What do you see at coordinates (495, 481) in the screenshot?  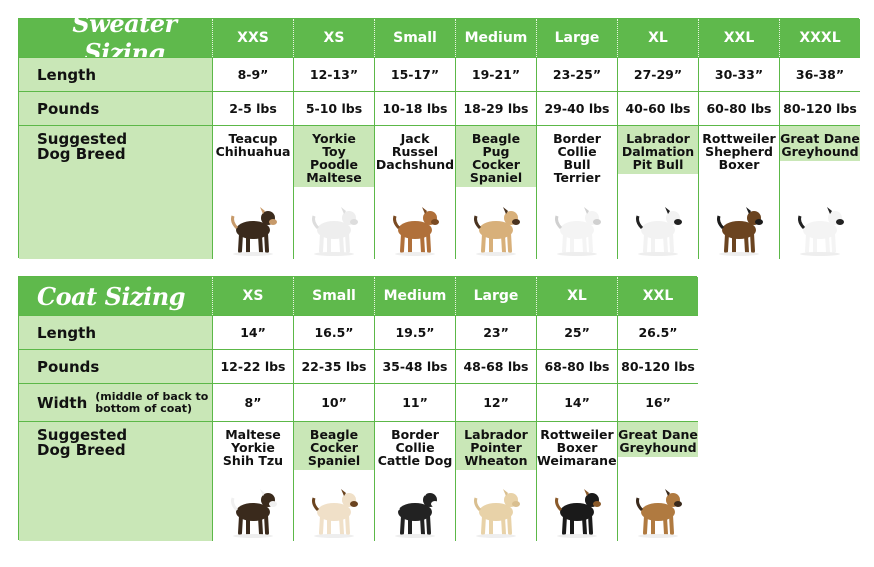 I see `breed-cell: Labrador Pointer Wheaton` at bounding box center [495, 481].